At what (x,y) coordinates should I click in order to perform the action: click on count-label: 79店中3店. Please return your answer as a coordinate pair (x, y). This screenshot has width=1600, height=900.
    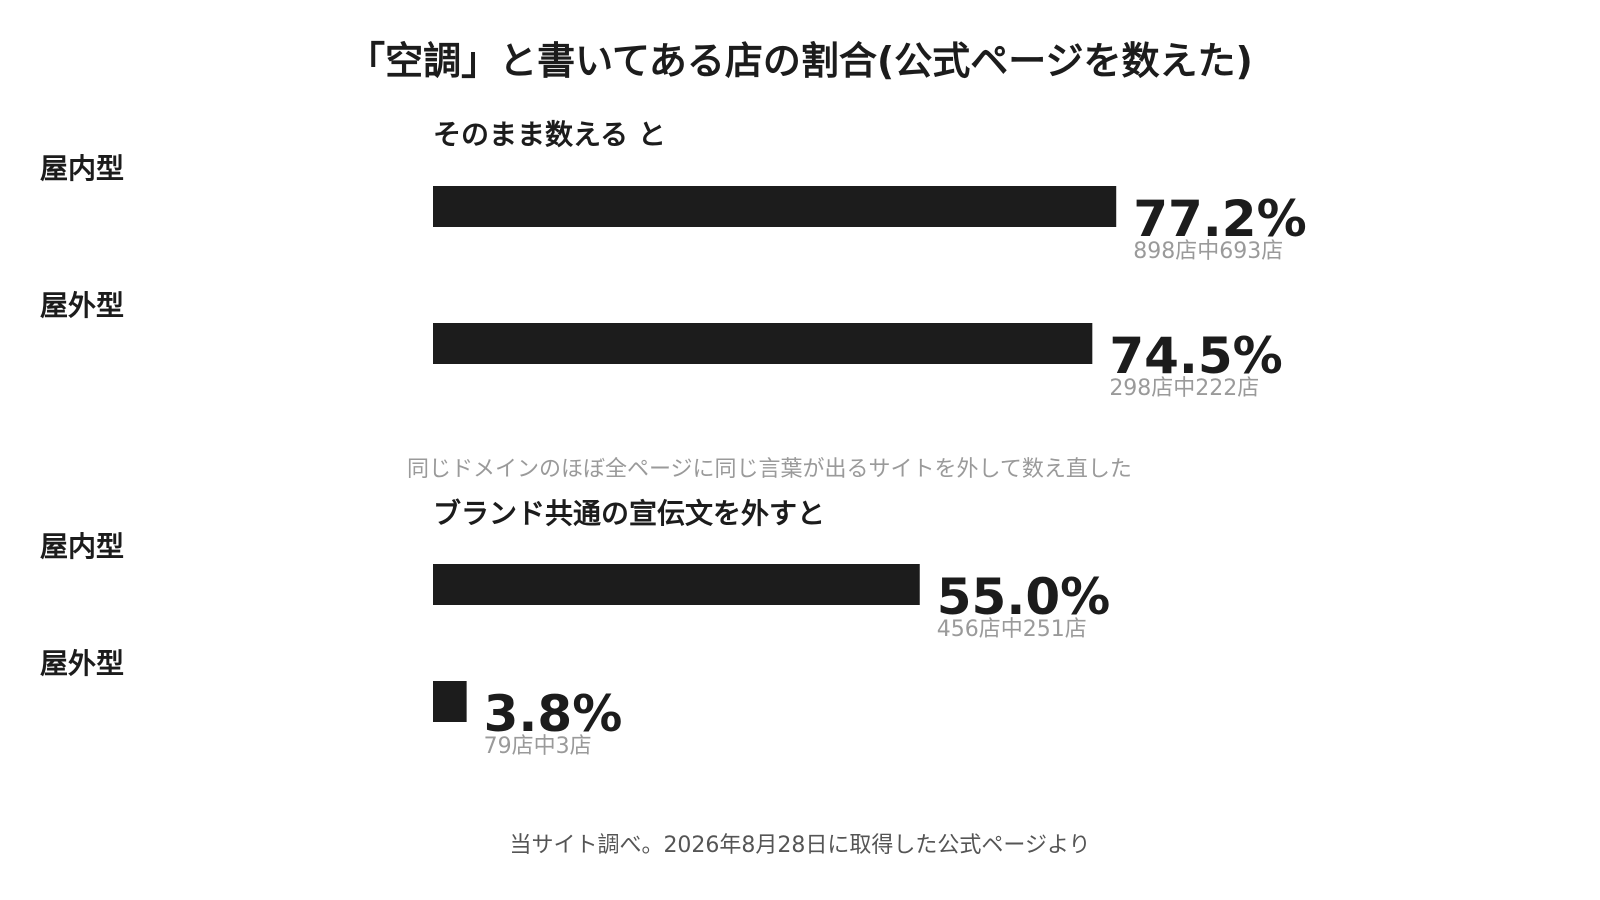
    Looking at the image, I should click on (538, 746).